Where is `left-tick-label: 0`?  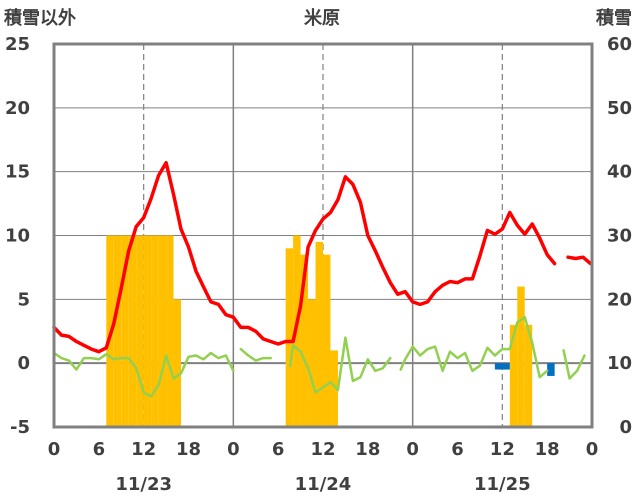
left-tick-label: 0 is located at coordinates (23, 363).